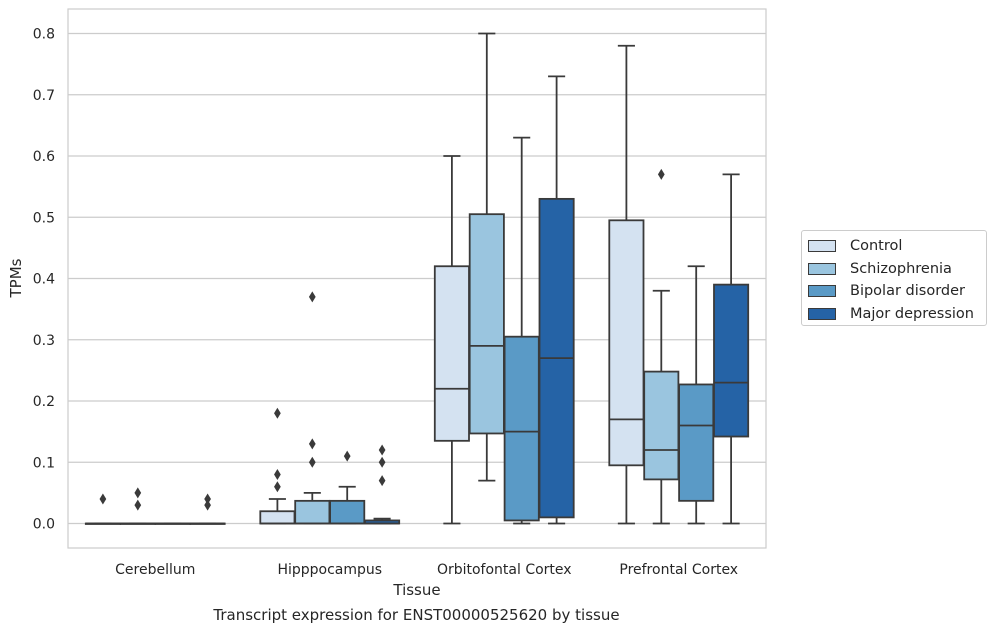 The image size is (997, 634). What do you see at coordinates (16, 278) in the screenshot?
I see `y-axis-label: TPMs` at bounding box center [16, 278].